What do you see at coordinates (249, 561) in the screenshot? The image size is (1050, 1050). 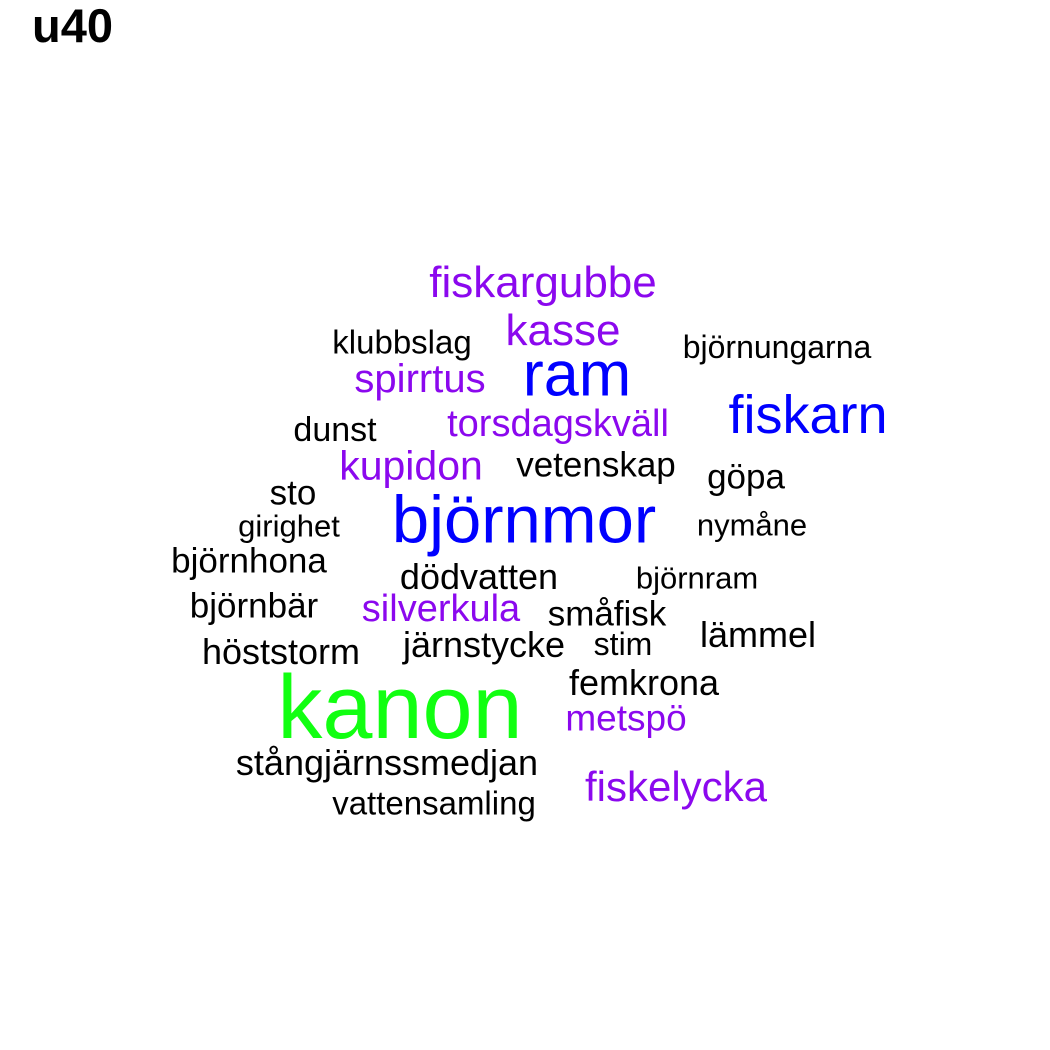 I see `word-cloud-term: björnhona` at bounding box center [249, 561].